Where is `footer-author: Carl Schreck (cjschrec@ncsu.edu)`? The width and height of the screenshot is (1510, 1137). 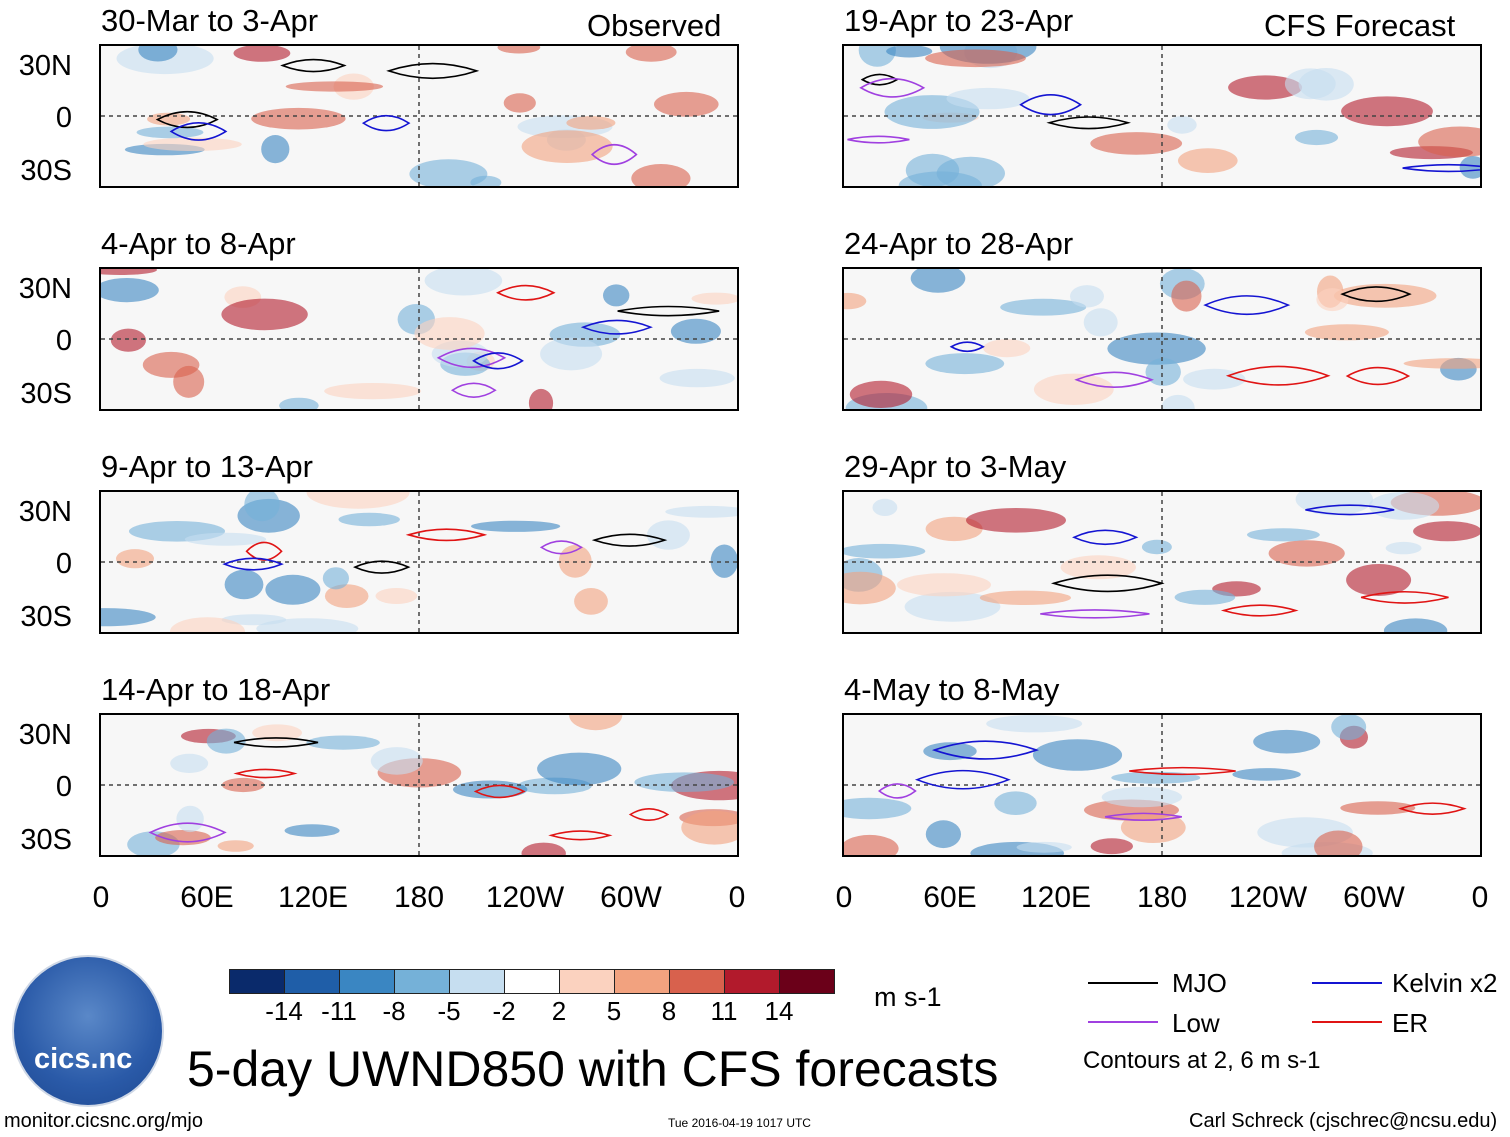
footer-author: Carl Schreck (cjschrec@ncsu.edu) is located at coordinates (1343, 1121).